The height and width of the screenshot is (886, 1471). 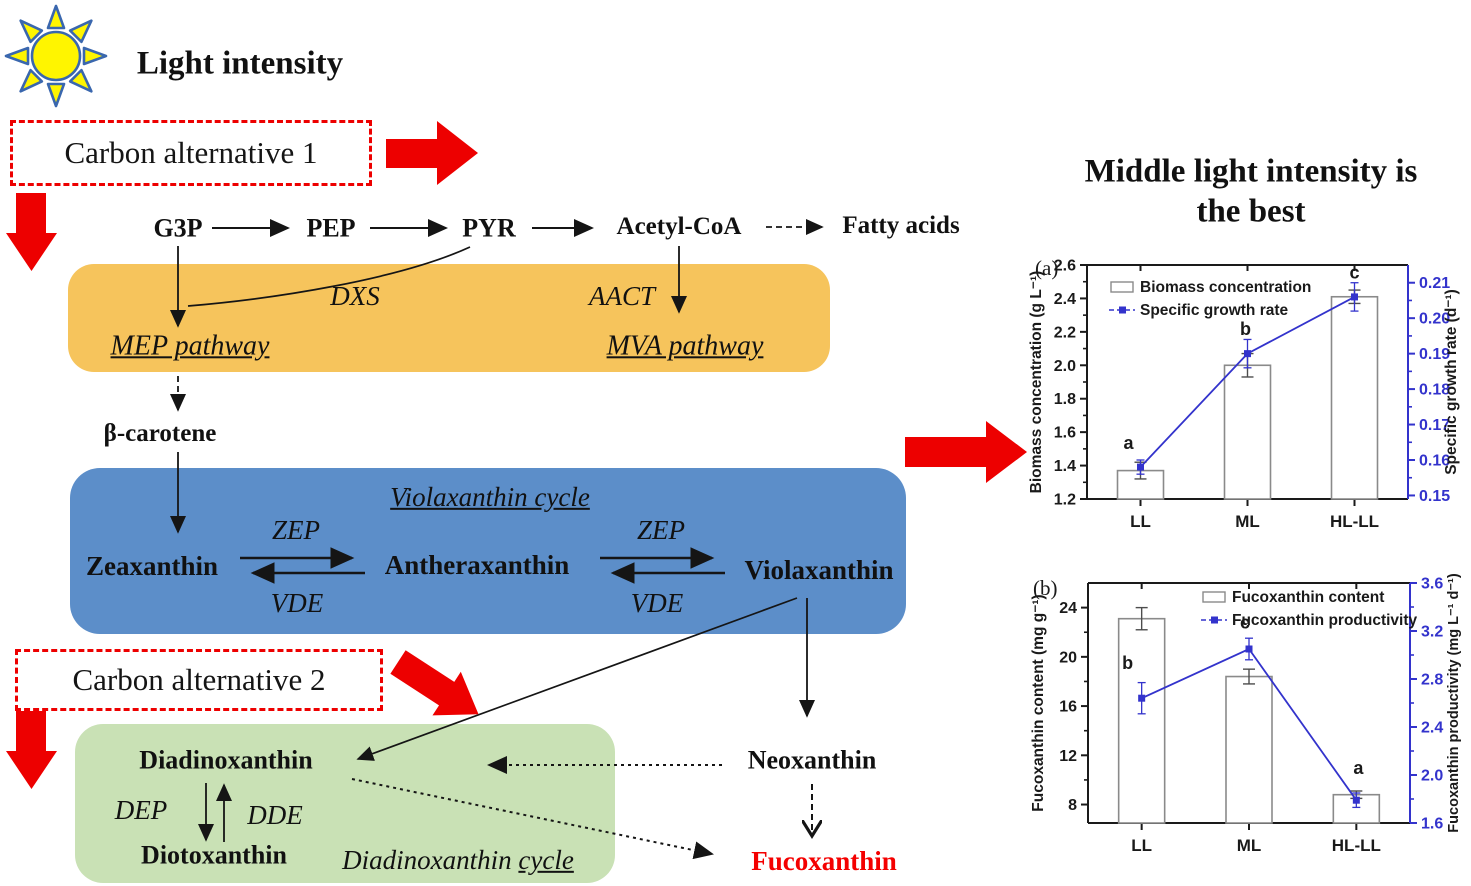 What do you see at coordinates (657, 602) in the screenshot?
I see `enzyme-vde-2: VDE` at bounding box center [657, 602].